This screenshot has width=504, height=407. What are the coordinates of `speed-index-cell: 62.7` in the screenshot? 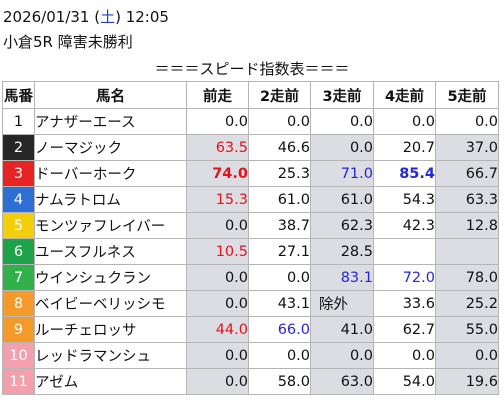 It's located at (404, 329).